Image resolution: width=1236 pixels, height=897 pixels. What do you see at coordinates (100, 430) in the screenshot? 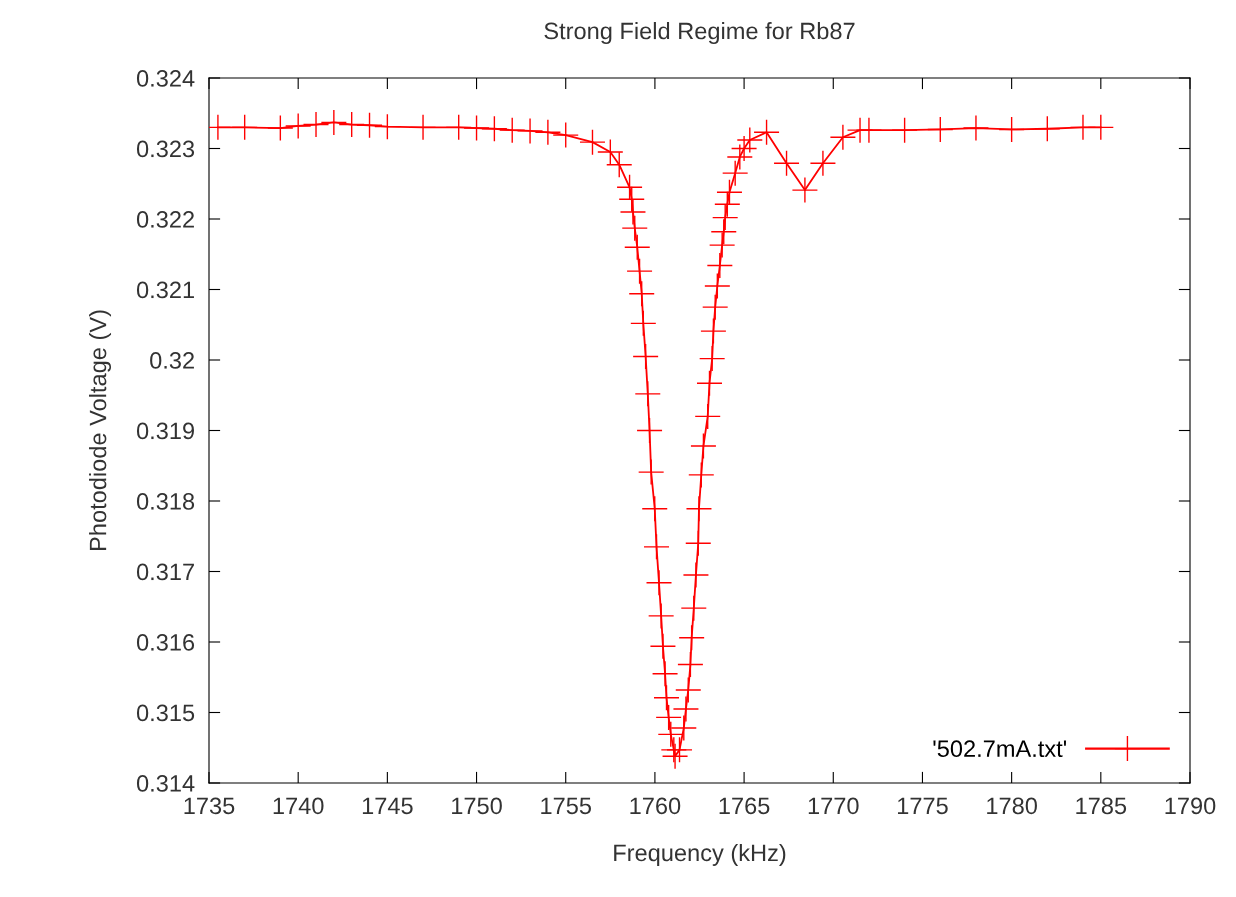
I see `y-axis-title: Photodiode Voltage (V)` at bounding box center [100, 430].